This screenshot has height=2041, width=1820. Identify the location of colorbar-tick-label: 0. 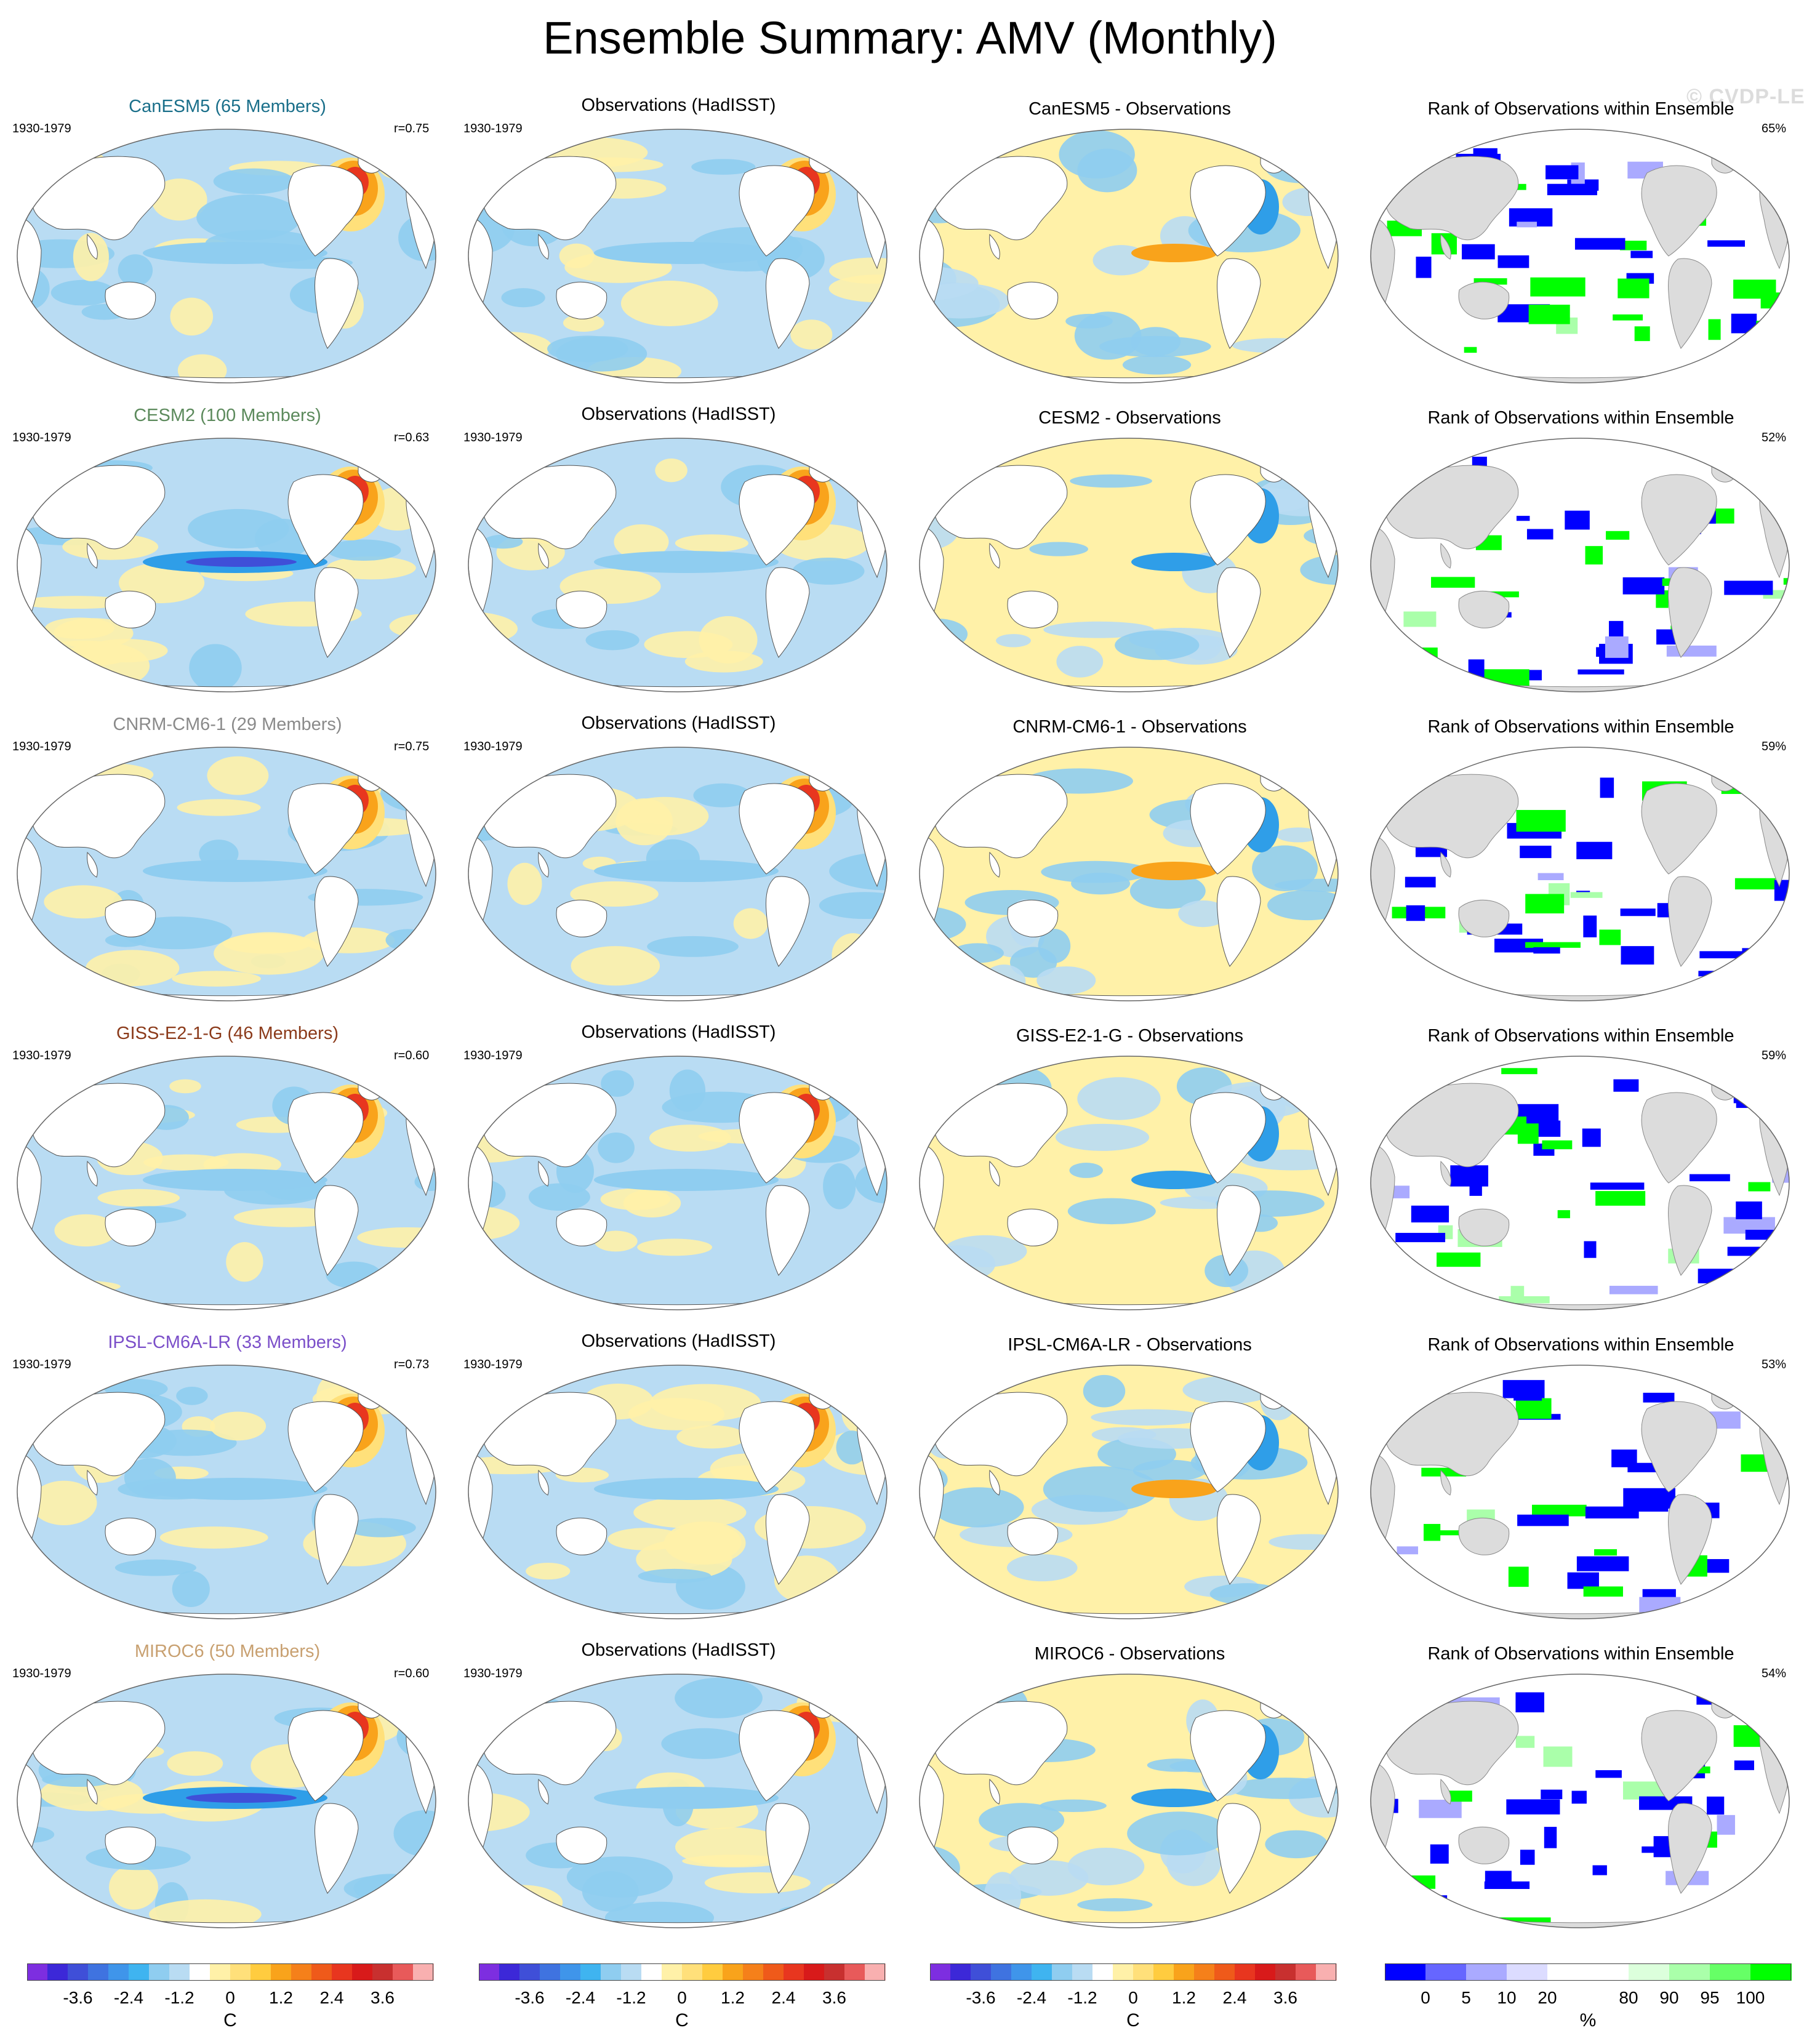
(682, 1998).